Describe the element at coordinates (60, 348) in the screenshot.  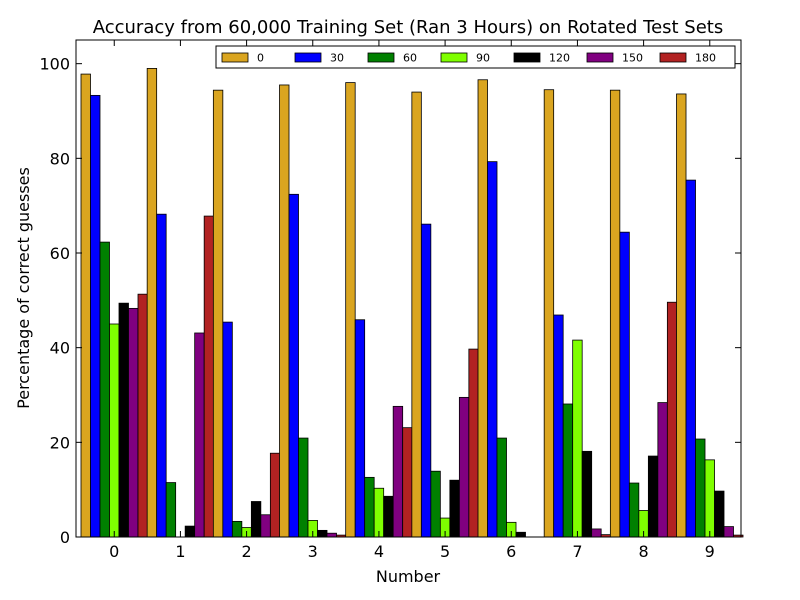
I see `y-tick-label: 40` at that location.